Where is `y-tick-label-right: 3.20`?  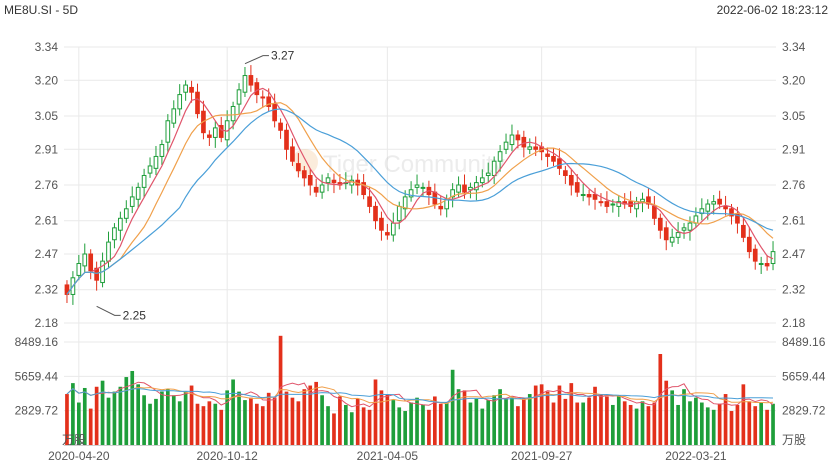
y-tick-label-right: 3.20 is located at coordinates (794, 80).